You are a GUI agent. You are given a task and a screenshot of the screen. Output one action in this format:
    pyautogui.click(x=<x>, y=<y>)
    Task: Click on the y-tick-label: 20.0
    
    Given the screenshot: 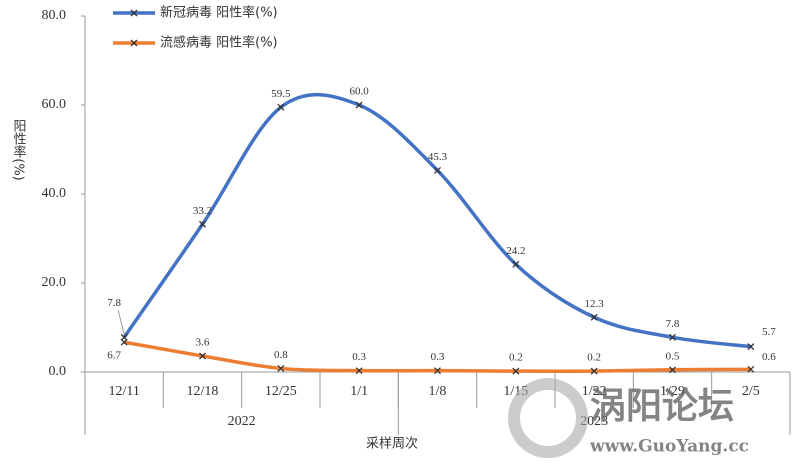 What is the action you would take?
    pyautogui.click(x=54, y=282)
    